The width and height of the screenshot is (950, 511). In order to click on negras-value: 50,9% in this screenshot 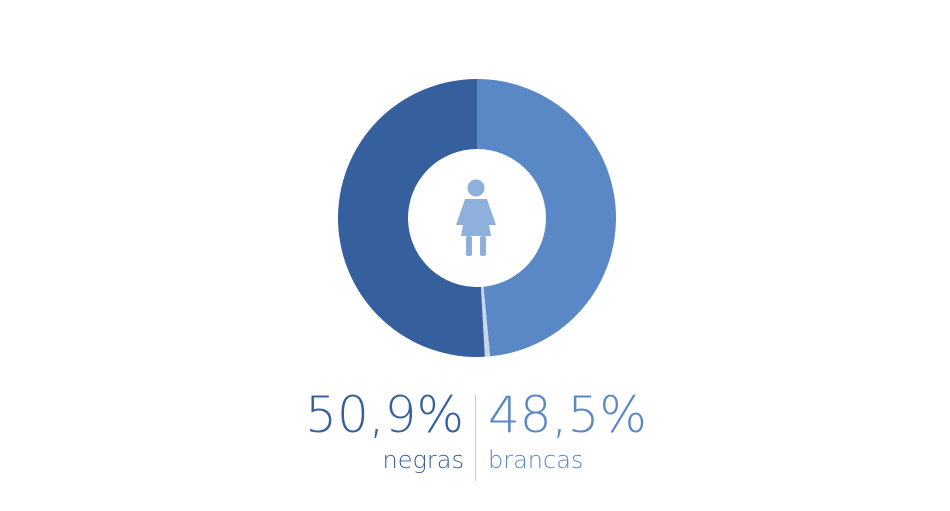, I will do `click(384, 415)`.